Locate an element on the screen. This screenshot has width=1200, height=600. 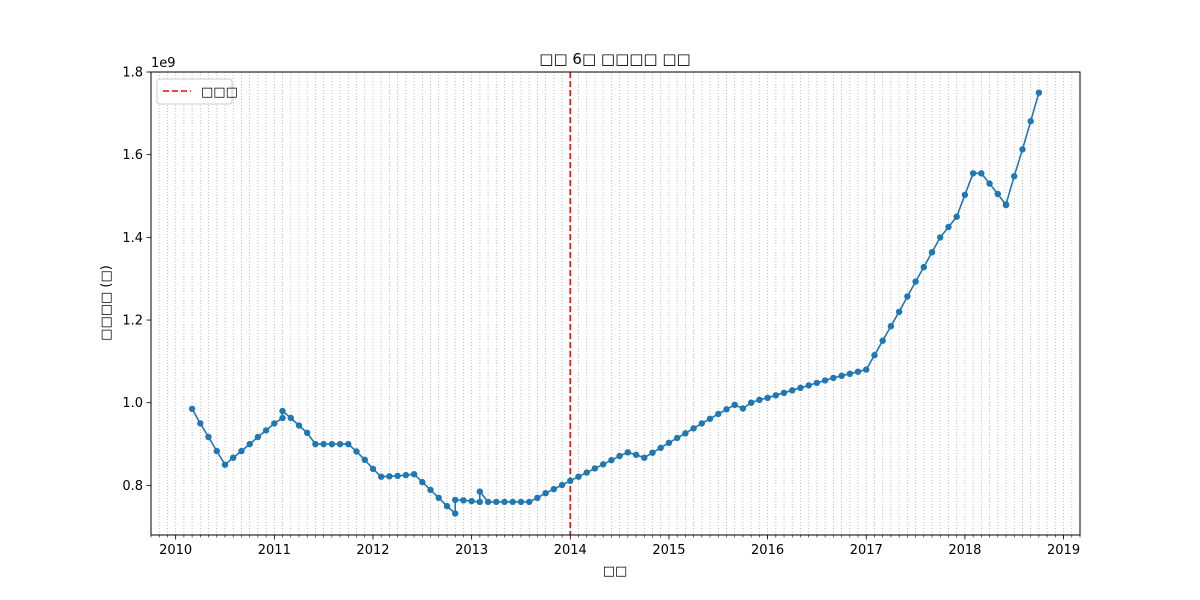
x-tick-label: 2012 is located at coordinates (372, 550).